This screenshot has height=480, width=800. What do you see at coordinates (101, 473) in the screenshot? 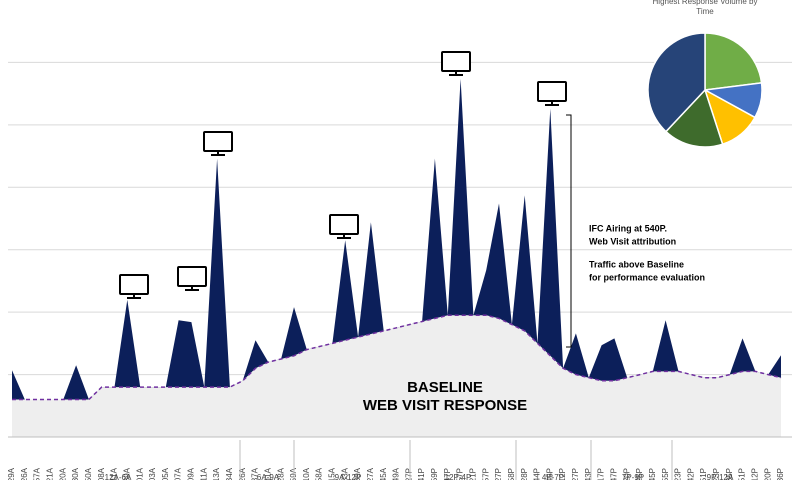
I see `x-tick-label: 4:08A` at bounding box center [101, 473].